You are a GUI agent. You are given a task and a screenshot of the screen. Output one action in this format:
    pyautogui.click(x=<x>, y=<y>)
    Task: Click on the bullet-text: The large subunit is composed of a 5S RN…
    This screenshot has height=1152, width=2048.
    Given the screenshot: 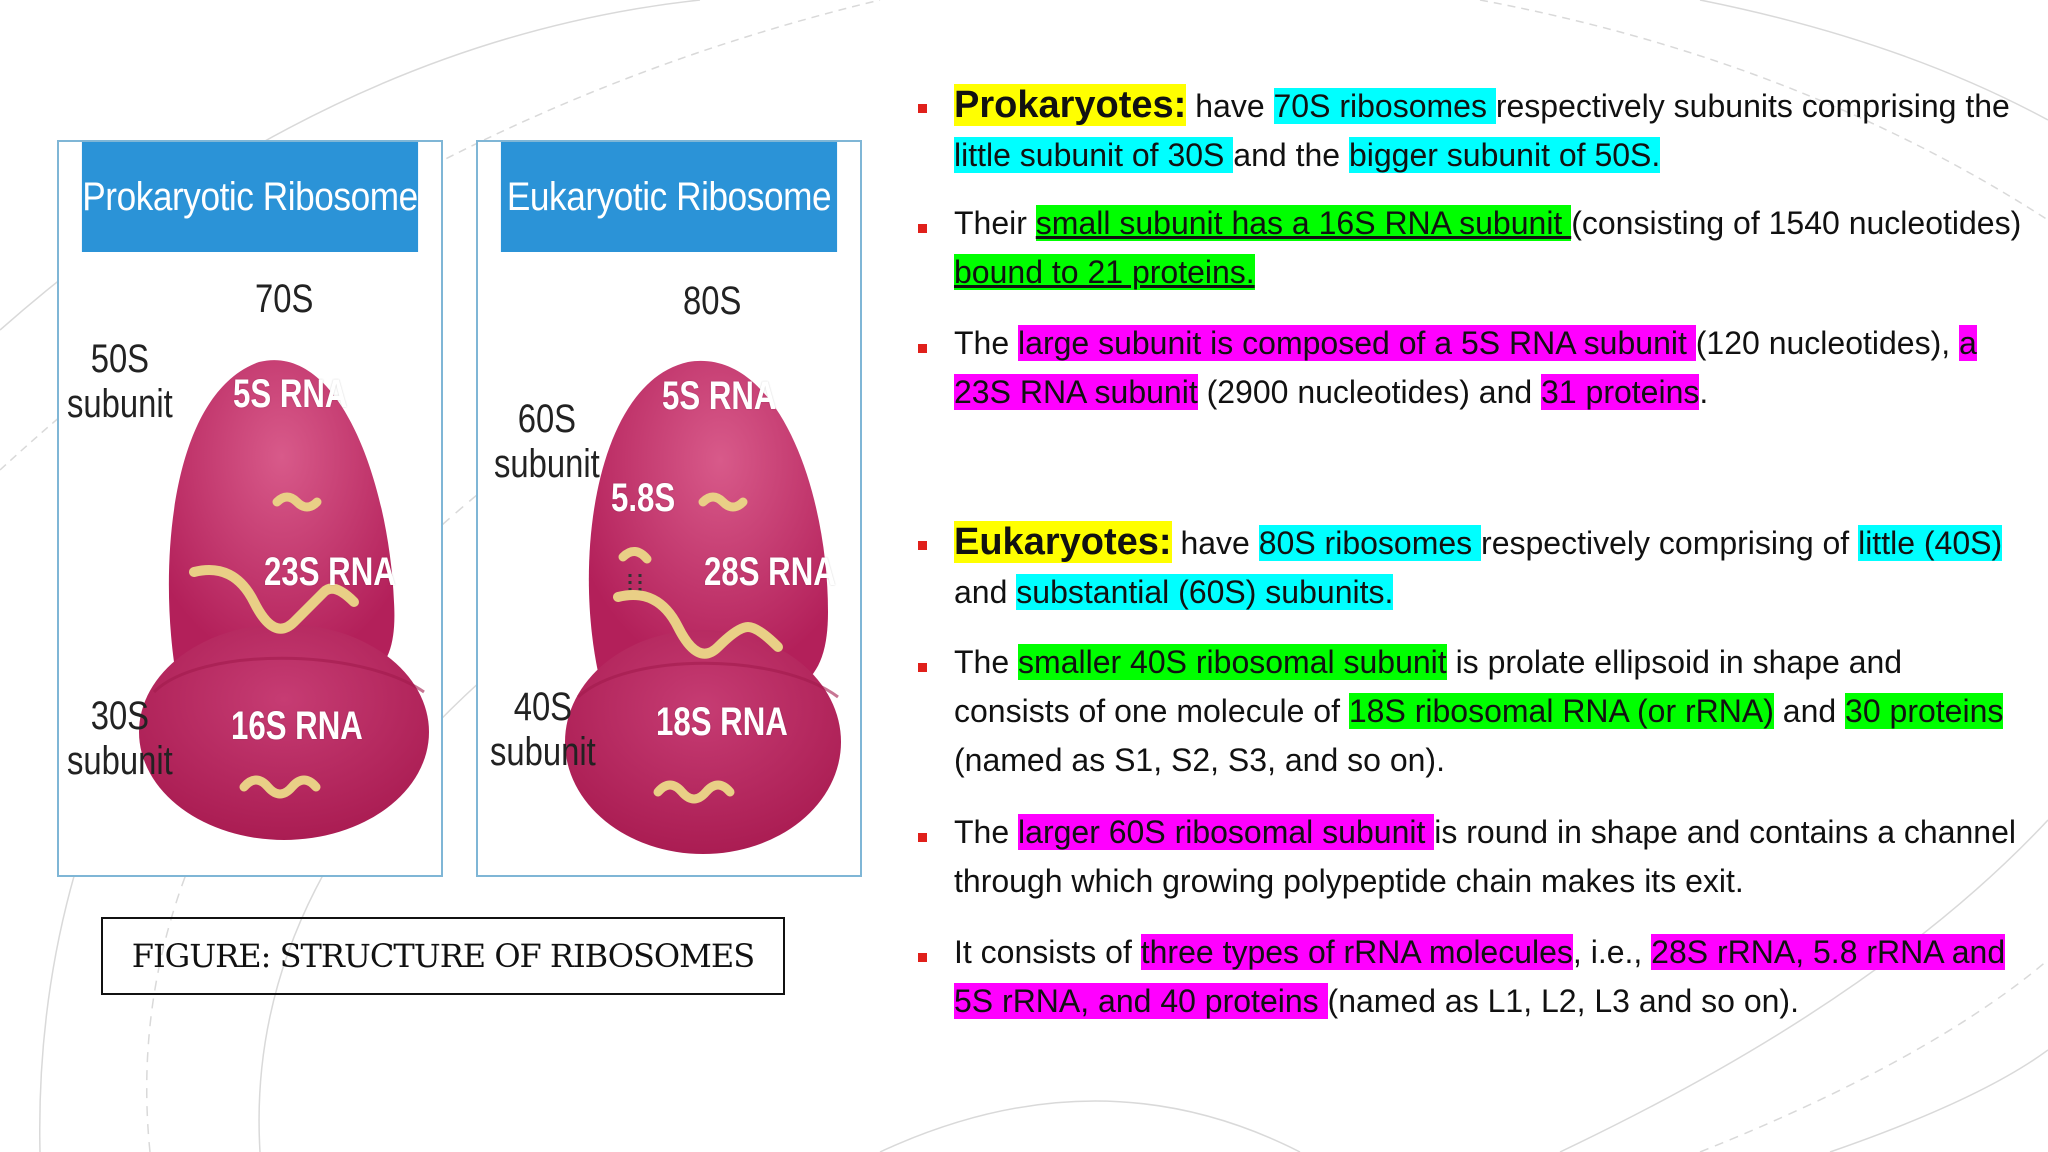 What is the action you would take?
    pyautogui.click(x=1489, y=368)
    